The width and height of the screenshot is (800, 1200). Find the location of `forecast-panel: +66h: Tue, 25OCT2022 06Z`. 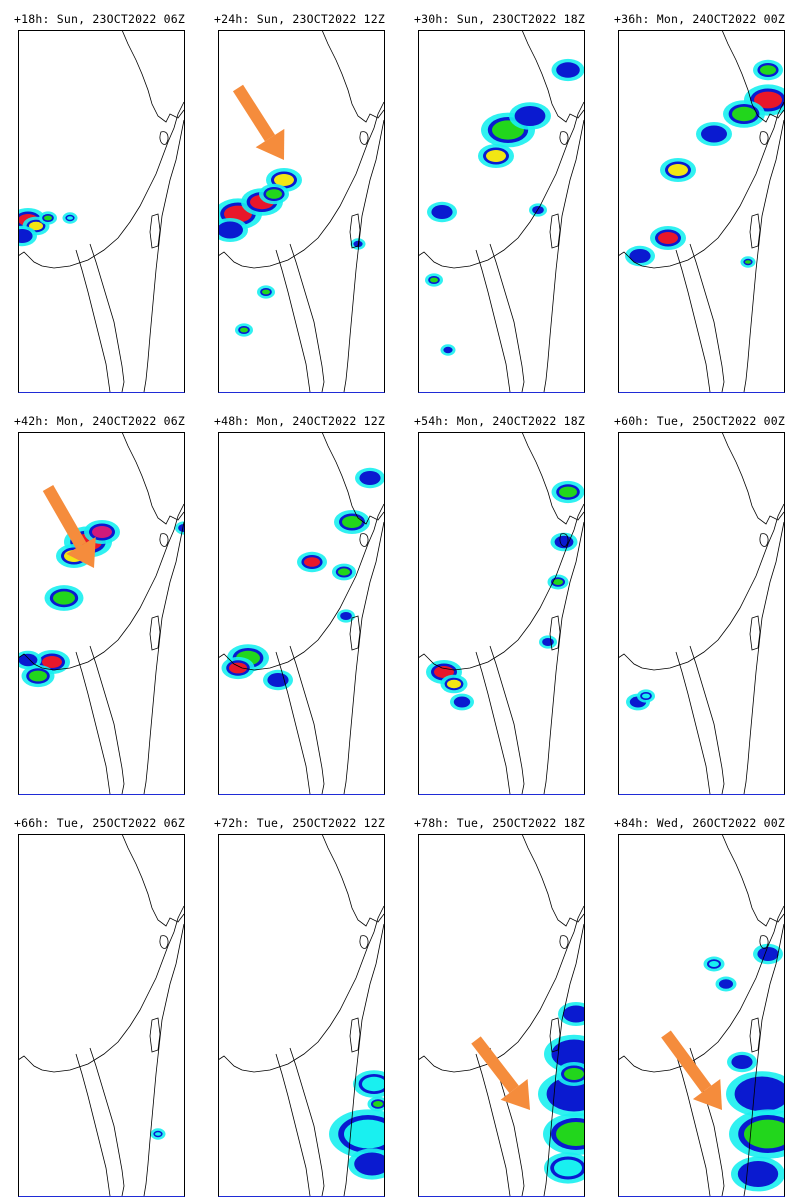

forecast-panel: +66h: Tue, 25OCT2022 06Z is located at coordinates (104, 1002).